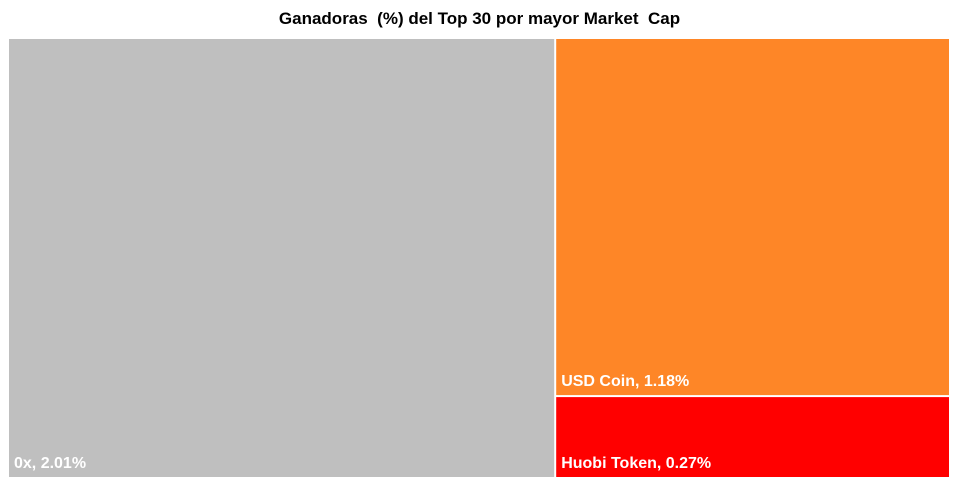 The width and height of the screenshot is (959, 486). What do you see at coordinates (625, 381) in the screenshot?
I see `treemap-label-usd-coin: USD Coin, 1.18%` at bounding box center [625, 381].